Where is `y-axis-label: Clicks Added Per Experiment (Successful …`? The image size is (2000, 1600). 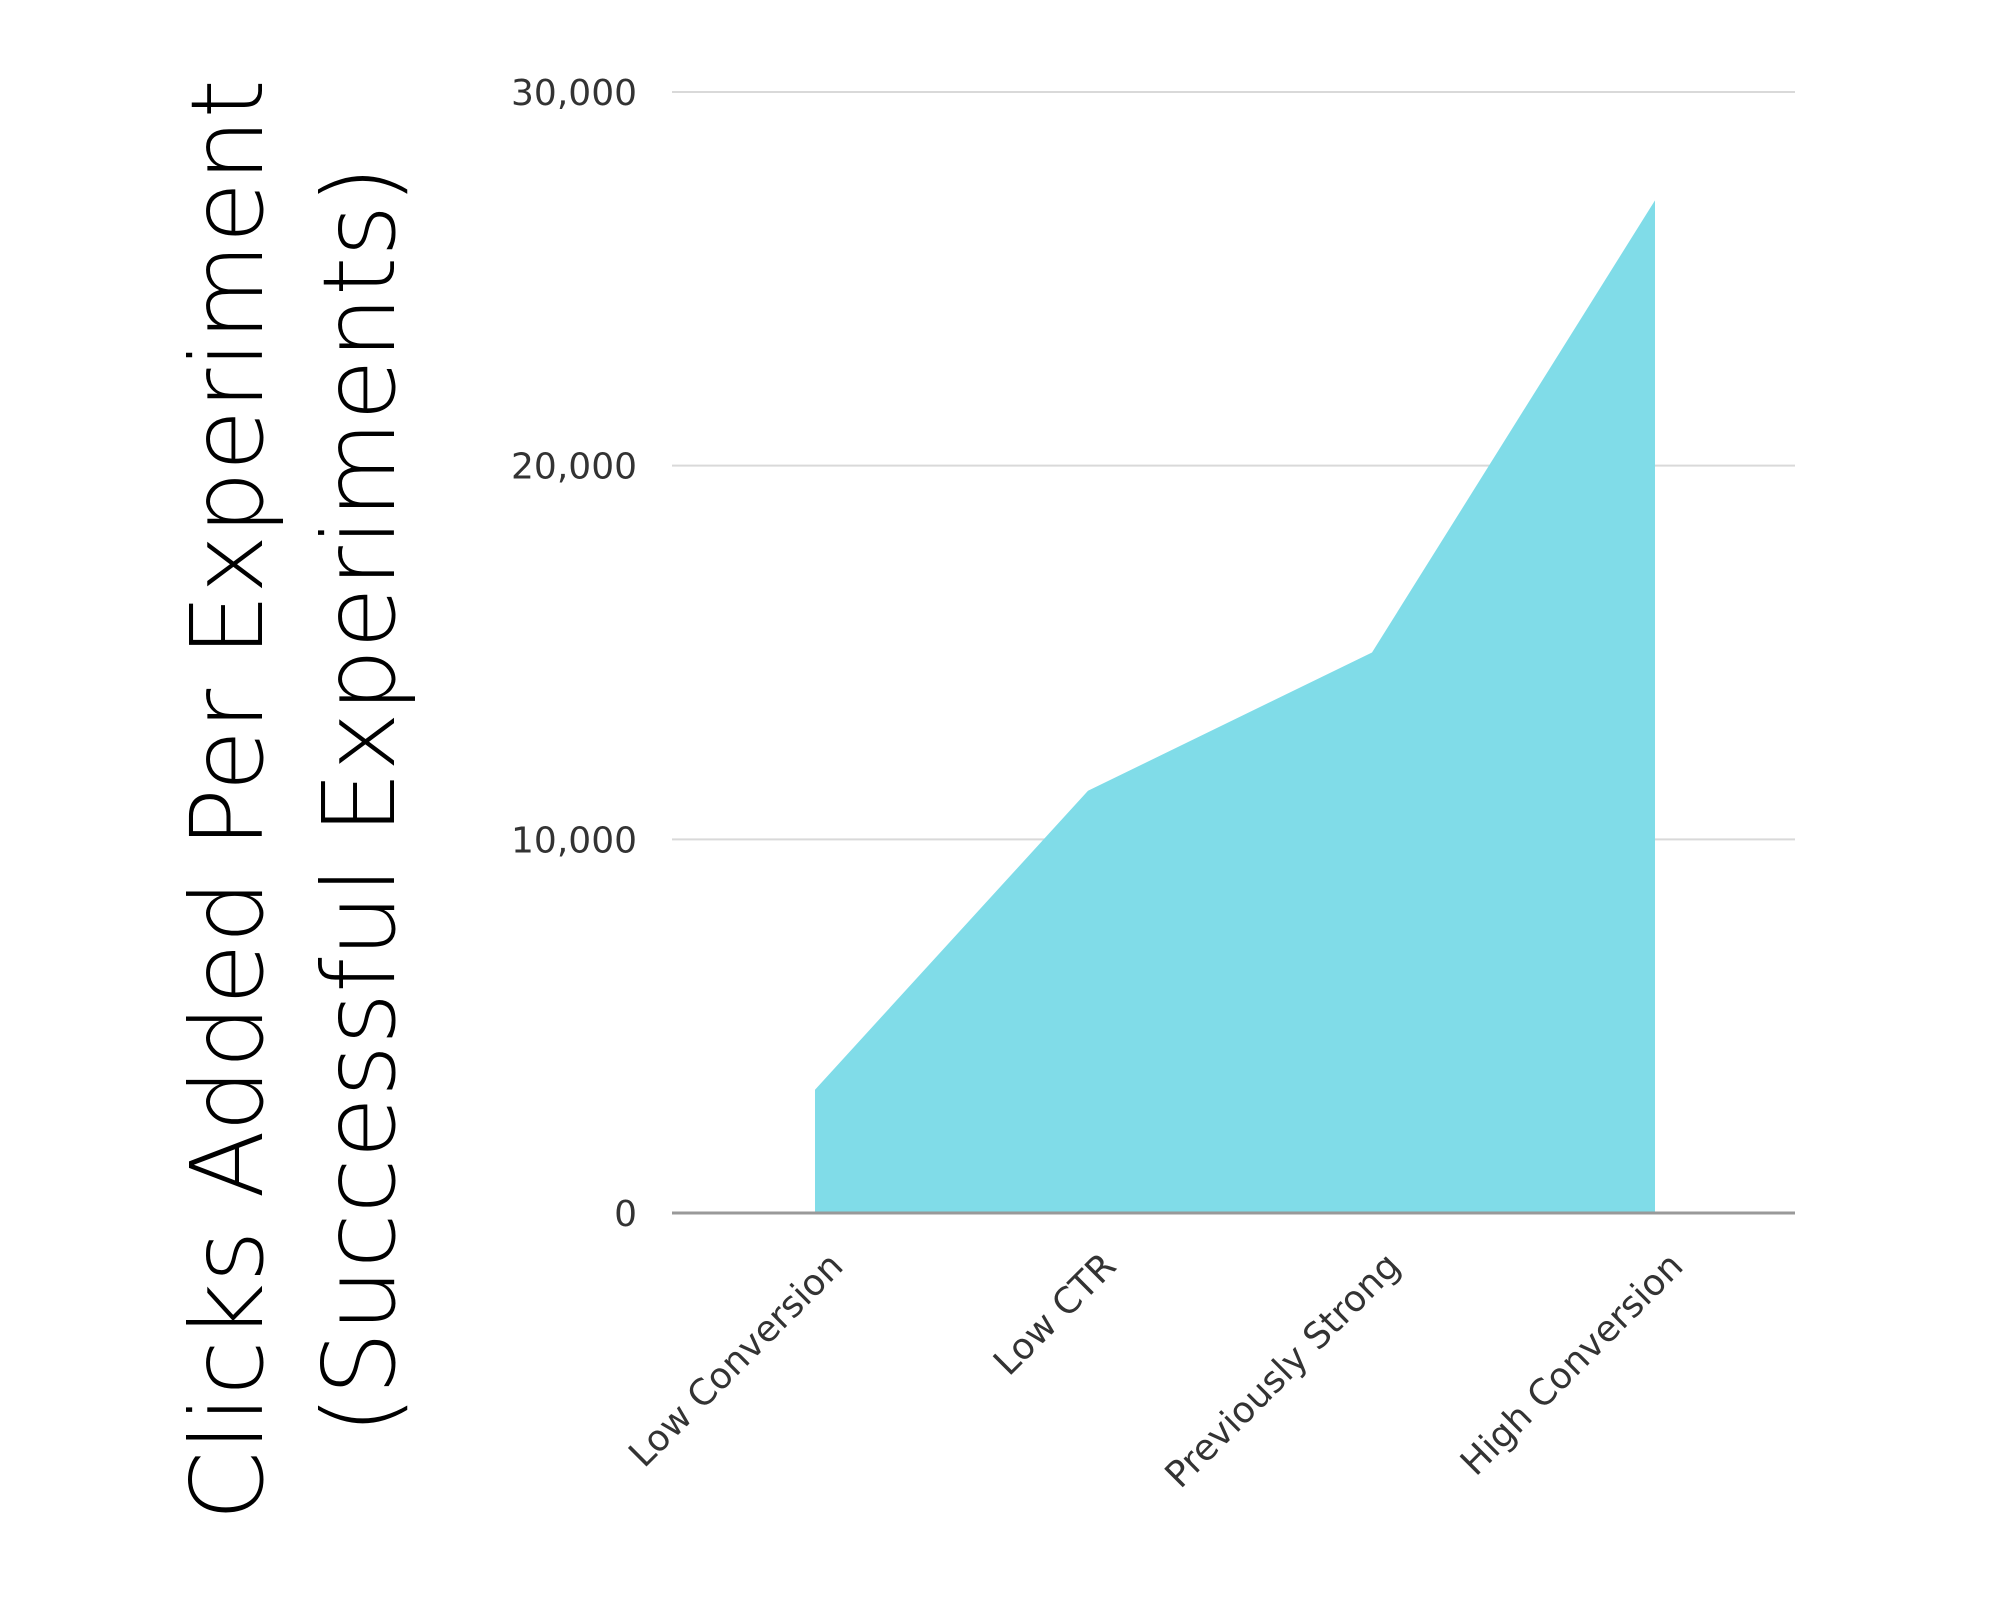
y-axis-label: Clicks Added Per Experiment (Successful … is located at coordinates (293, 800).